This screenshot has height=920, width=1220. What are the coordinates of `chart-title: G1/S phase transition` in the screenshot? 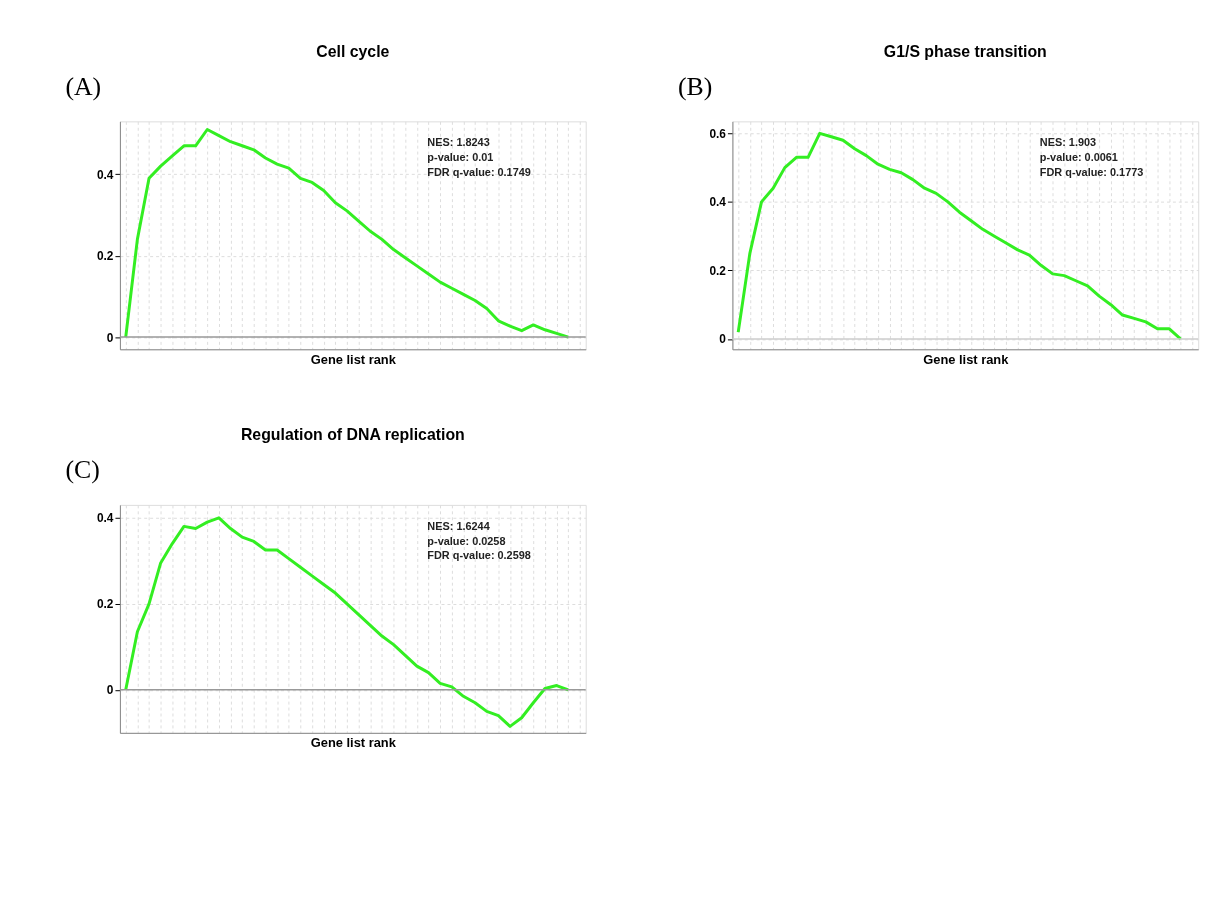 It's located at (965, 51).